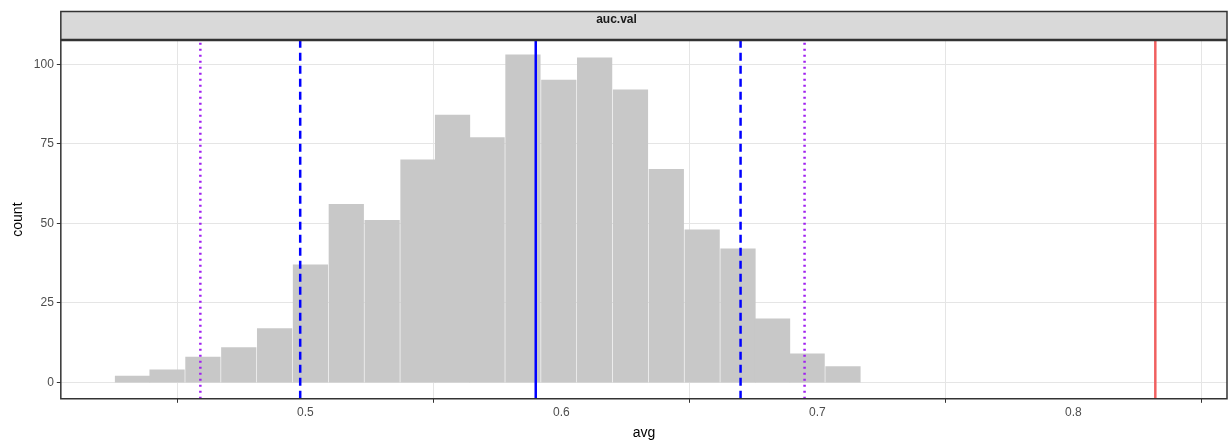 This screenshot has width=1229, height=446. What do you see at coordinates (17, 219) in the screenshot?
I see `y-axis-title: count` at bounding box center [17, 219].